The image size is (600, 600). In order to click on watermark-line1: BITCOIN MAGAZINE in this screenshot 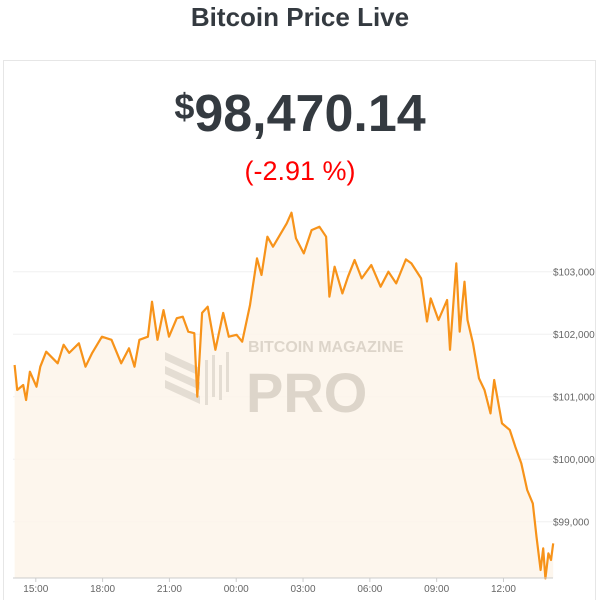, I will do `click(326, 347)`.